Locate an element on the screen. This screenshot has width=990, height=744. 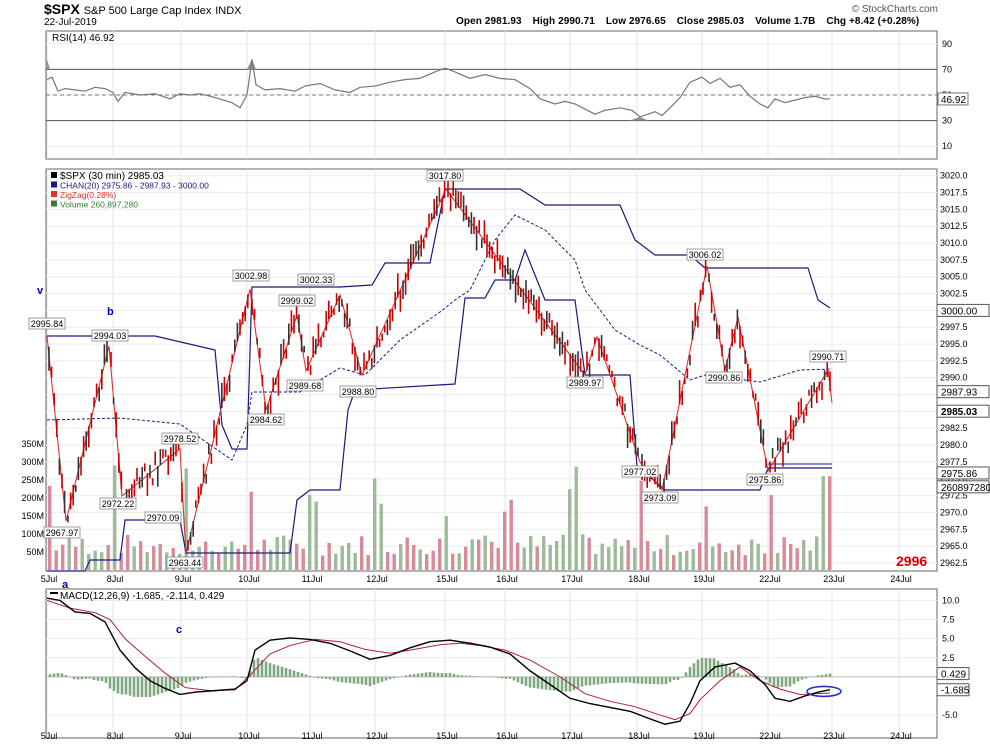
pivot-label: 2999.02 is located at coordinates (297, 301).